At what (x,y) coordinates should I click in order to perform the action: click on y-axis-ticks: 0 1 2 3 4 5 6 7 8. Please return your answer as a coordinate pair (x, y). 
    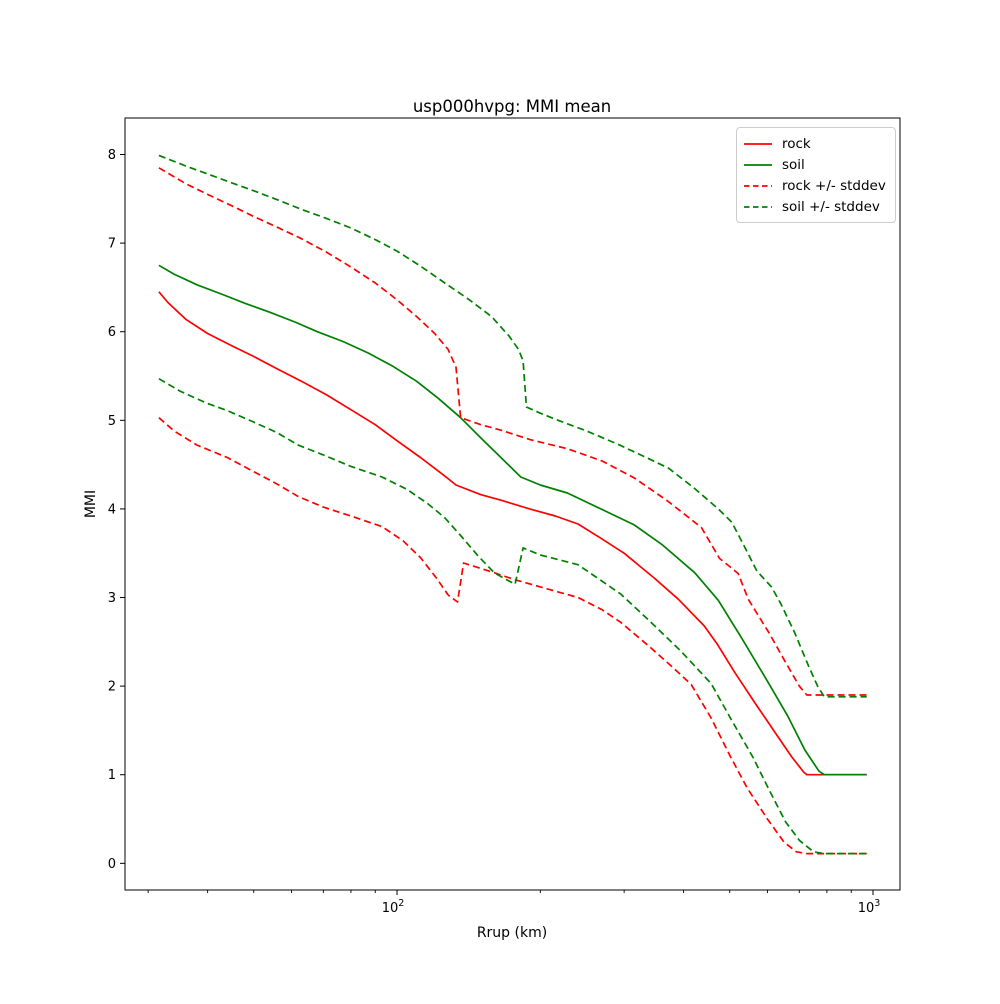
    Looking at the image, I should click on (116, 510).